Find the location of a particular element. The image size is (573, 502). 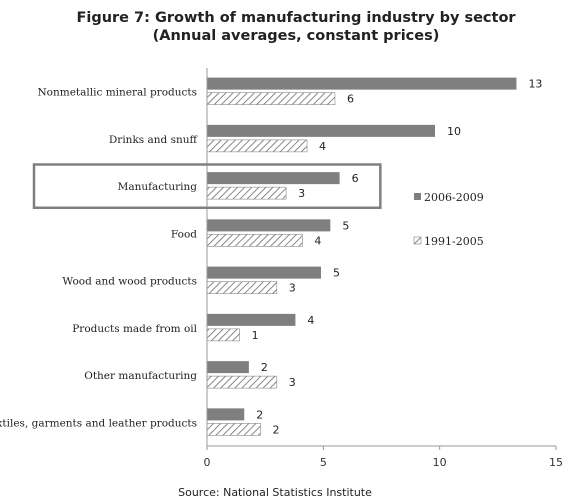

bar-1991-2005-products-made-from-oil is located at coordinates (223, 335).